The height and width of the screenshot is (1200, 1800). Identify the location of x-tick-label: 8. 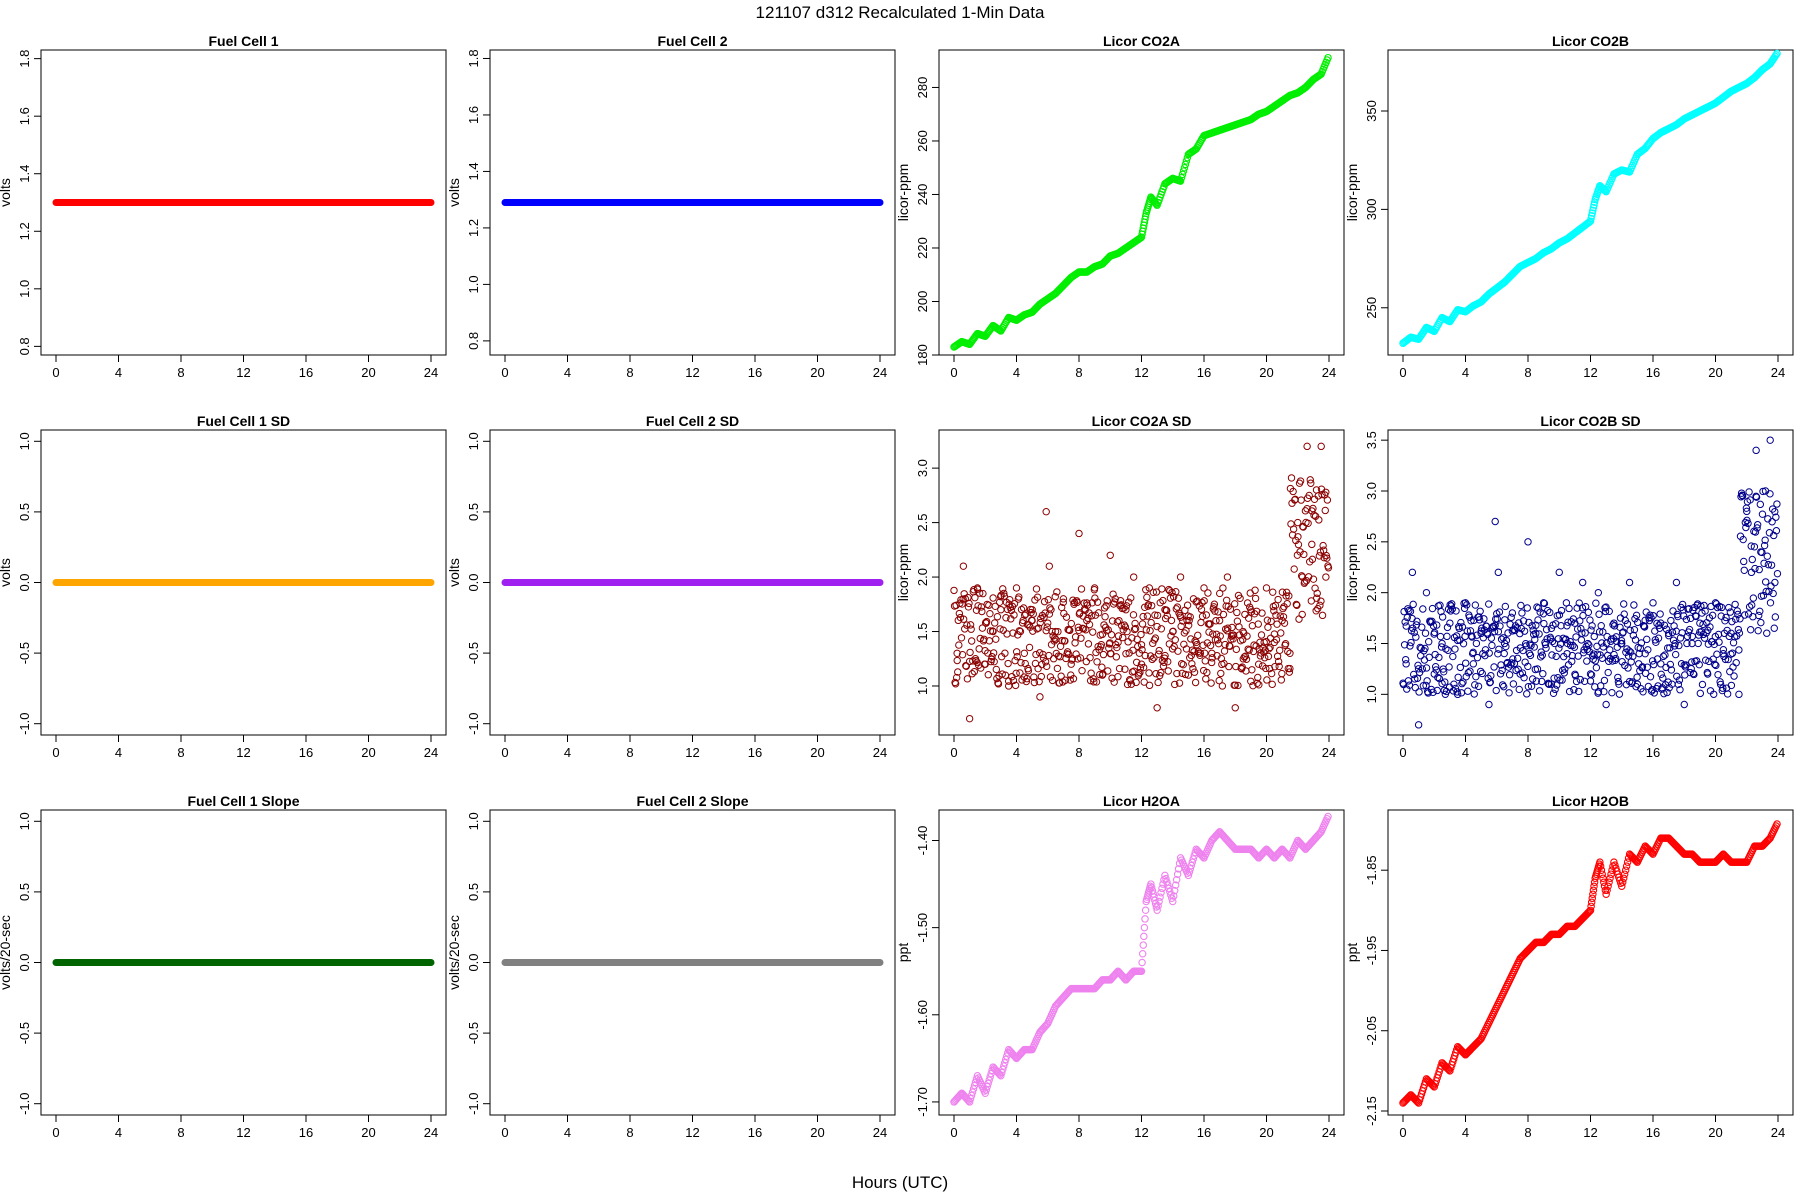
(180, 1132).